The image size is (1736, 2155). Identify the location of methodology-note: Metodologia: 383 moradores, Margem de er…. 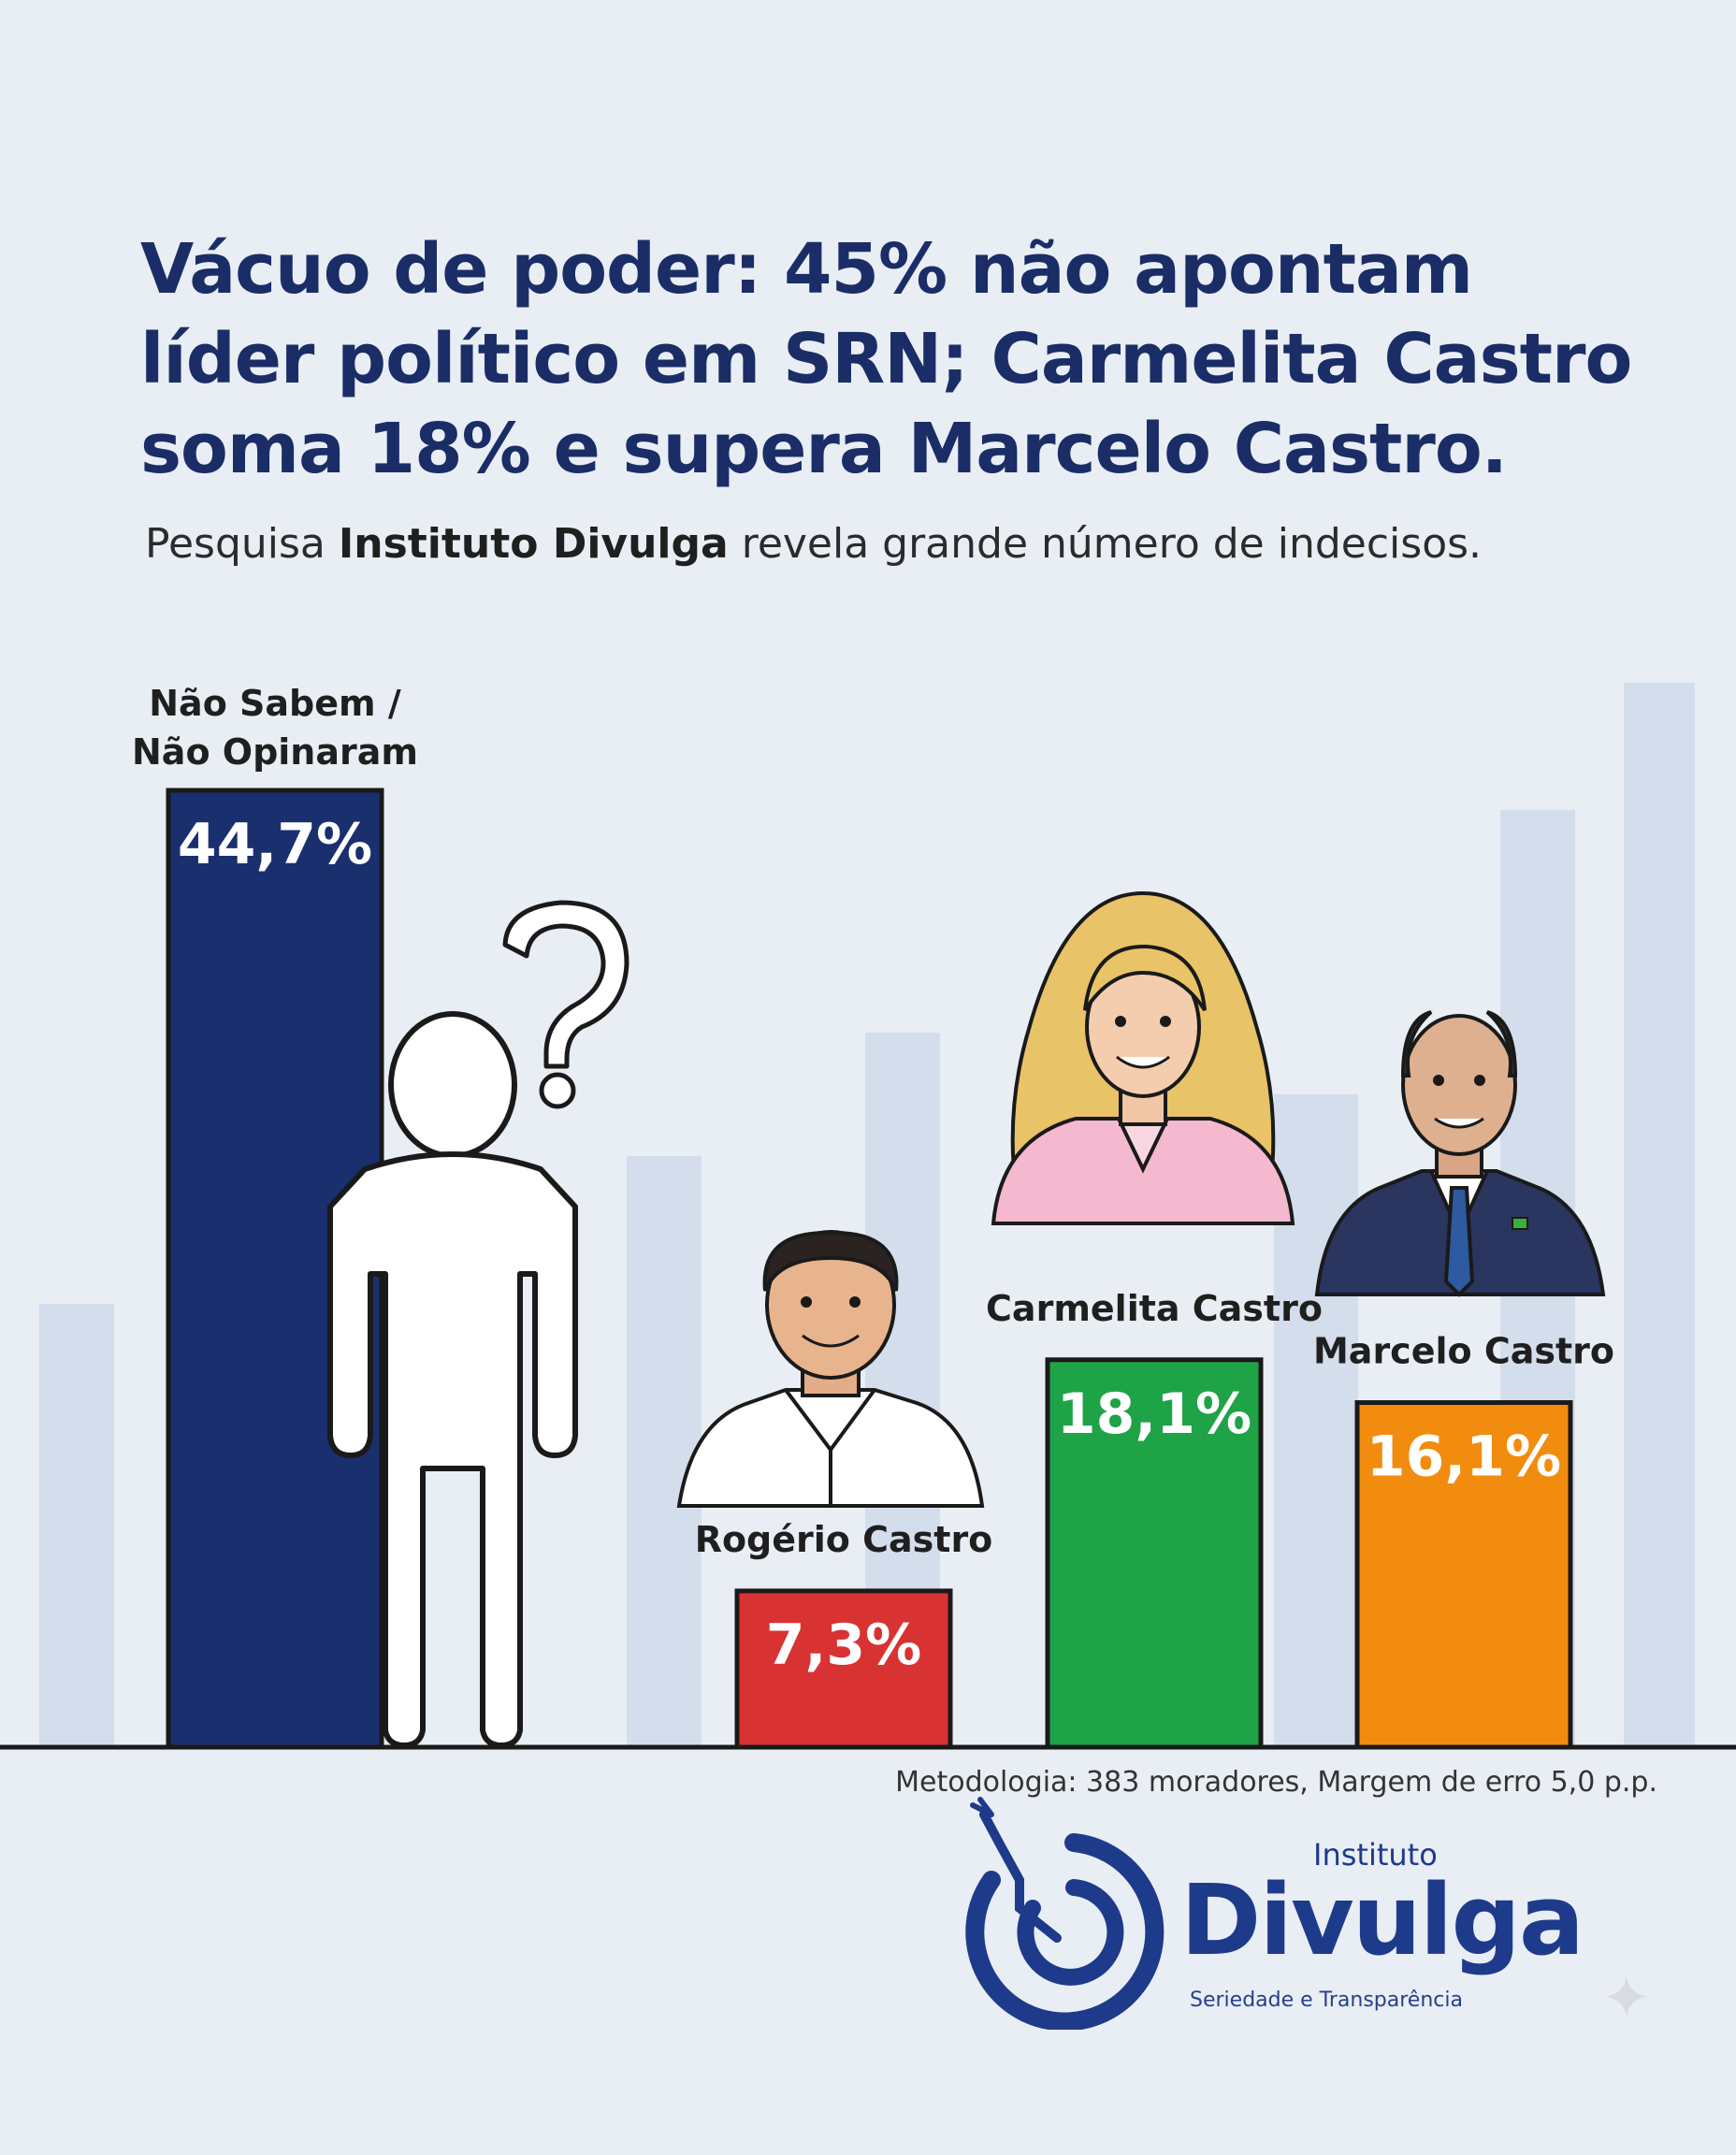
(1276, 1783).